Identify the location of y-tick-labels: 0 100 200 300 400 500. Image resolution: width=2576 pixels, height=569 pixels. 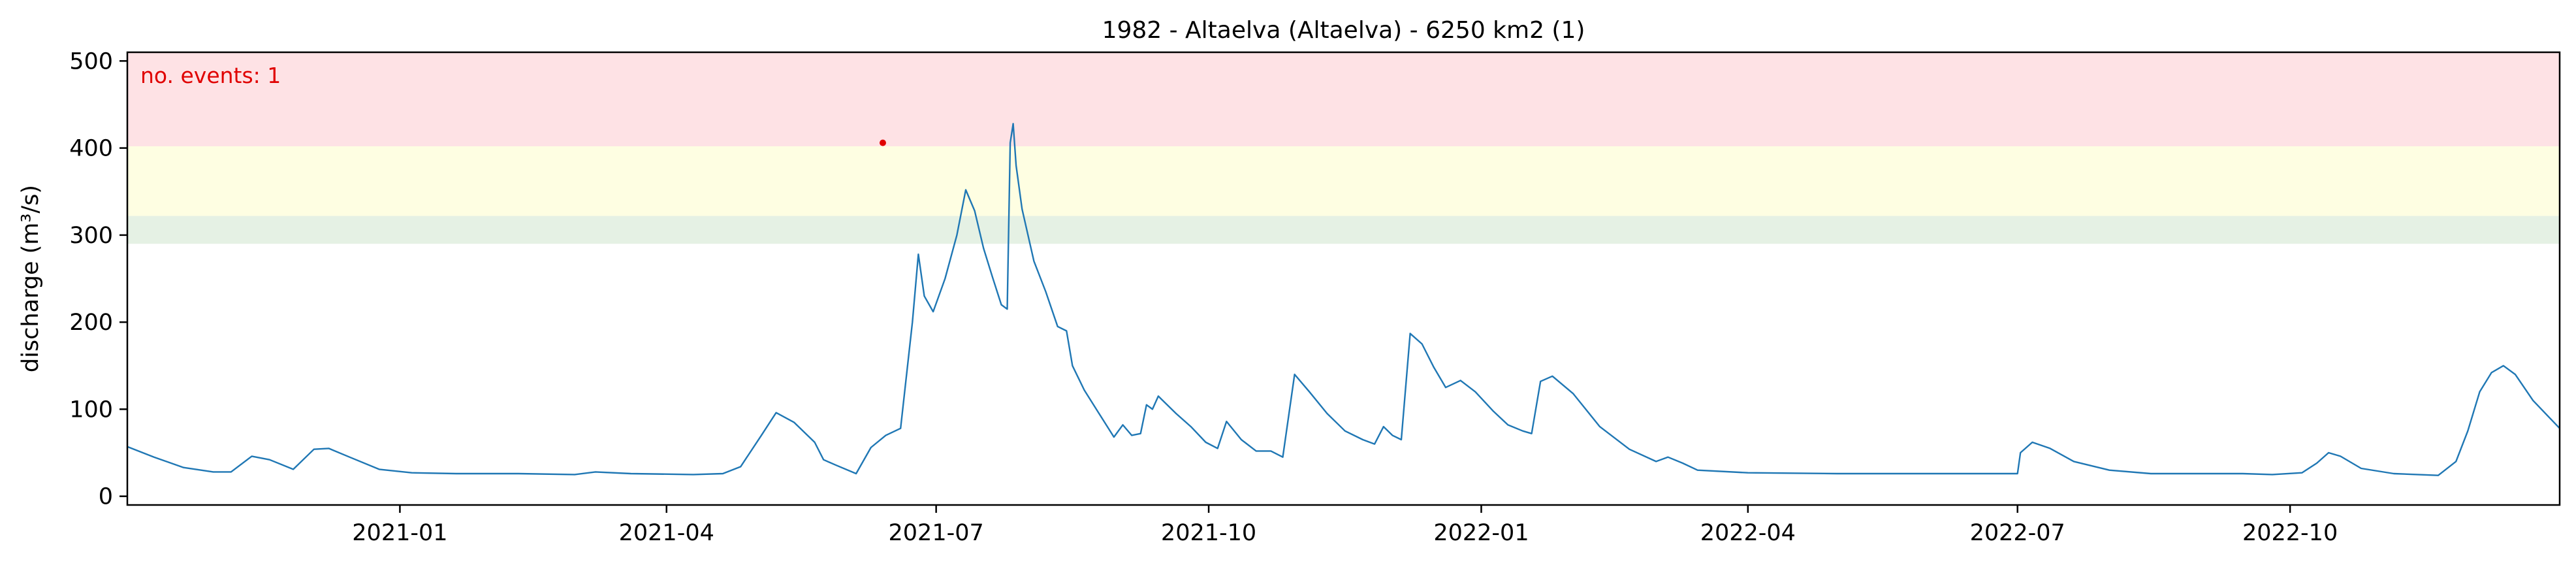
(91, 279).